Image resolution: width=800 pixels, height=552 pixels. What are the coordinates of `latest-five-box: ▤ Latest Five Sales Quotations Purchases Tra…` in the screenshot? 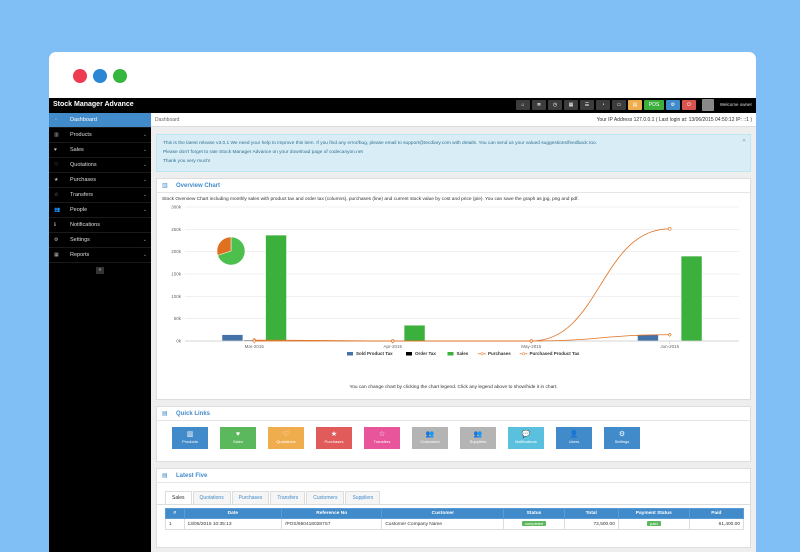 It's located at (453, 508).